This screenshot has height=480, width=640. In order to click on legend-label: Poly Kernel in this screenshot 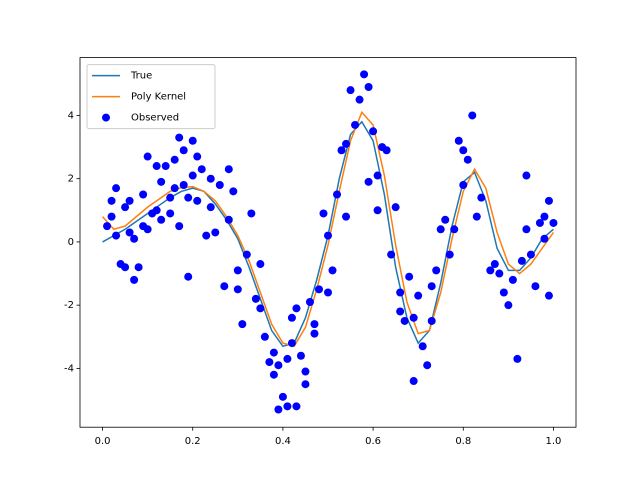, I will do `click(158, 97)`.